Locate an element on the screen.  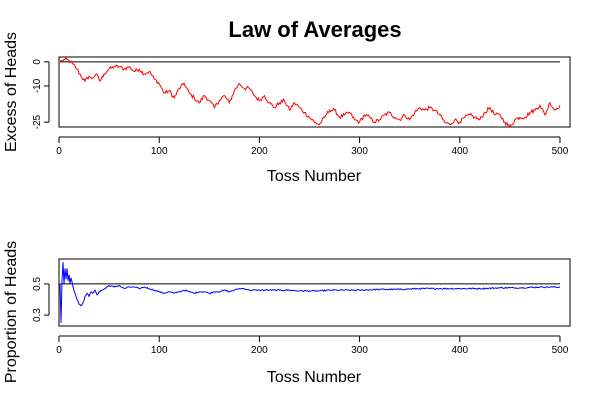
y-axis-excess: 0 -10 -25 is located at coordinates (41, 94).